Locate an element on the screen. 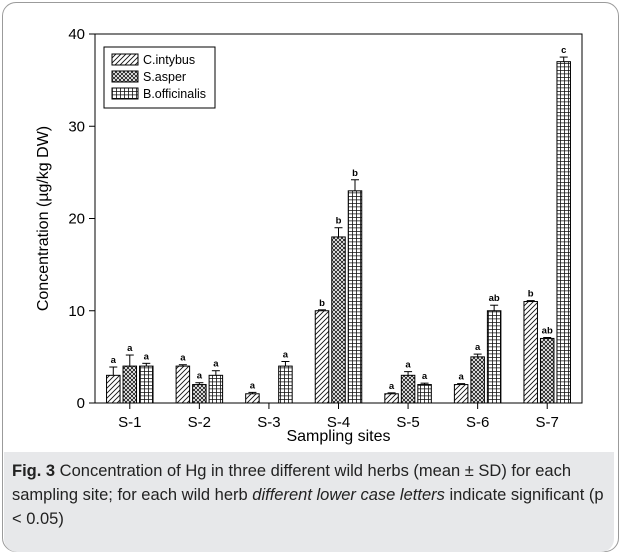 The width and height of the screenshot is (623, 556). legend-label: C.intybus is located at coordinates (169, 60).